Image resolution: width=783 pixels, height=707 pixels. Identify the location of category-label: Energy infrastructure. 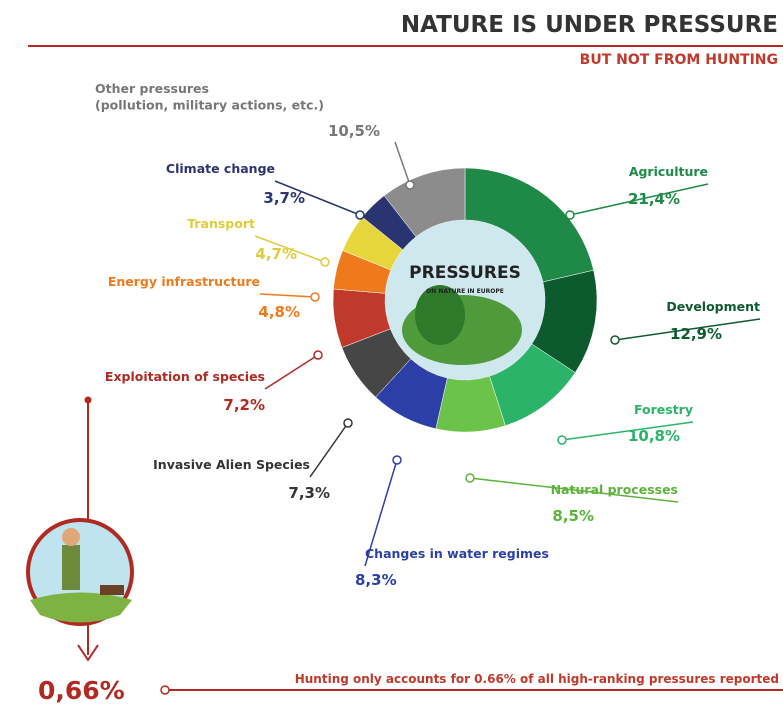
(184, 281).